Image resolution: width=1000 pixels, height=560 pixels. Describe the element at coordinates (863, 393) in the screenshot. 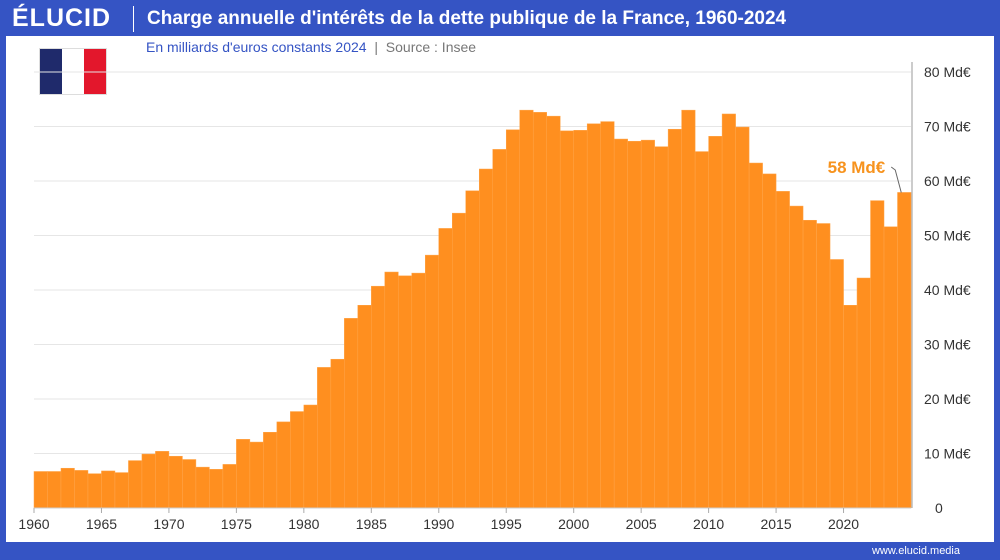

I see `bar-2021` at that location.